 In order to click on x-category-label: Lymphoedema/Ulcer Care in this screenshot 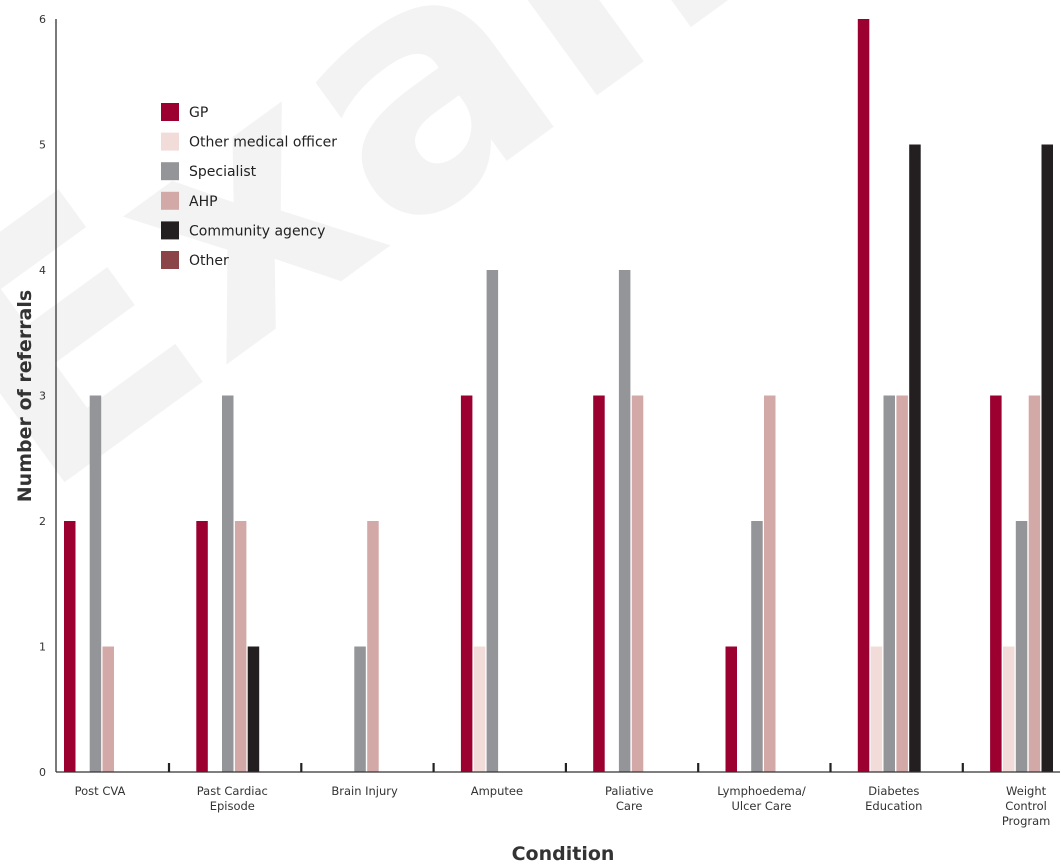, I will do `click(761, 798)`.